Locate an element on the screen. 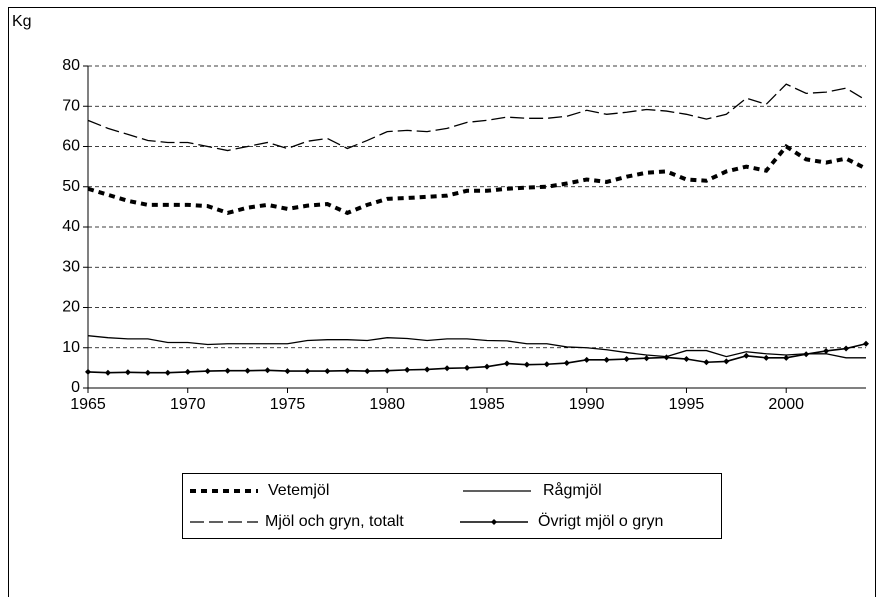 This screenshot has height=597, width=877. y-tick-label: 70 is located at coordinates (71, 105).